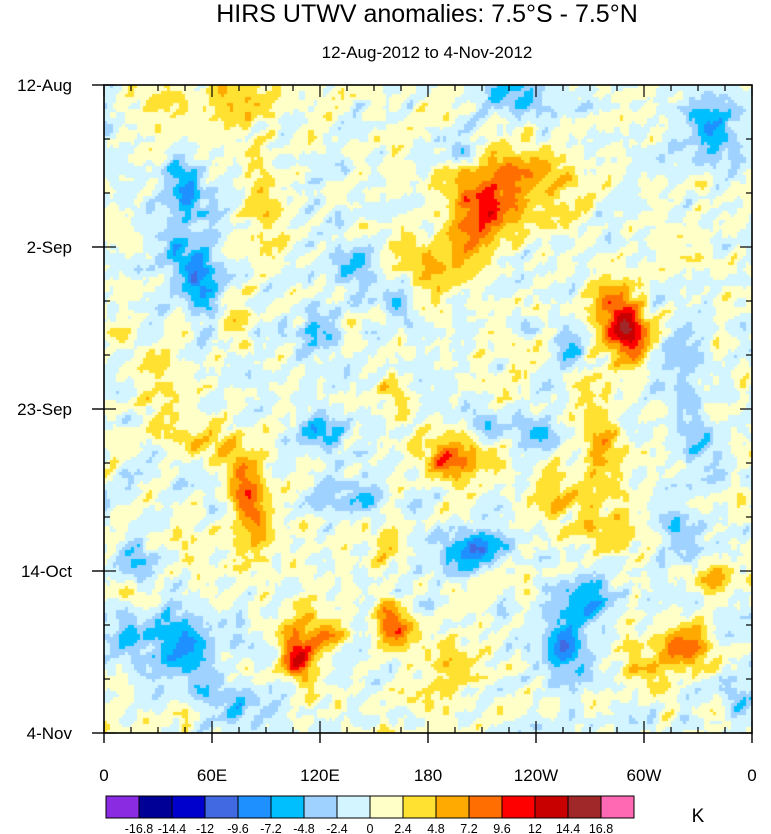  Describe the element at coordinates (50, 733) in the screenshot. I see `y-tick-label: 4-Nov` at that location.